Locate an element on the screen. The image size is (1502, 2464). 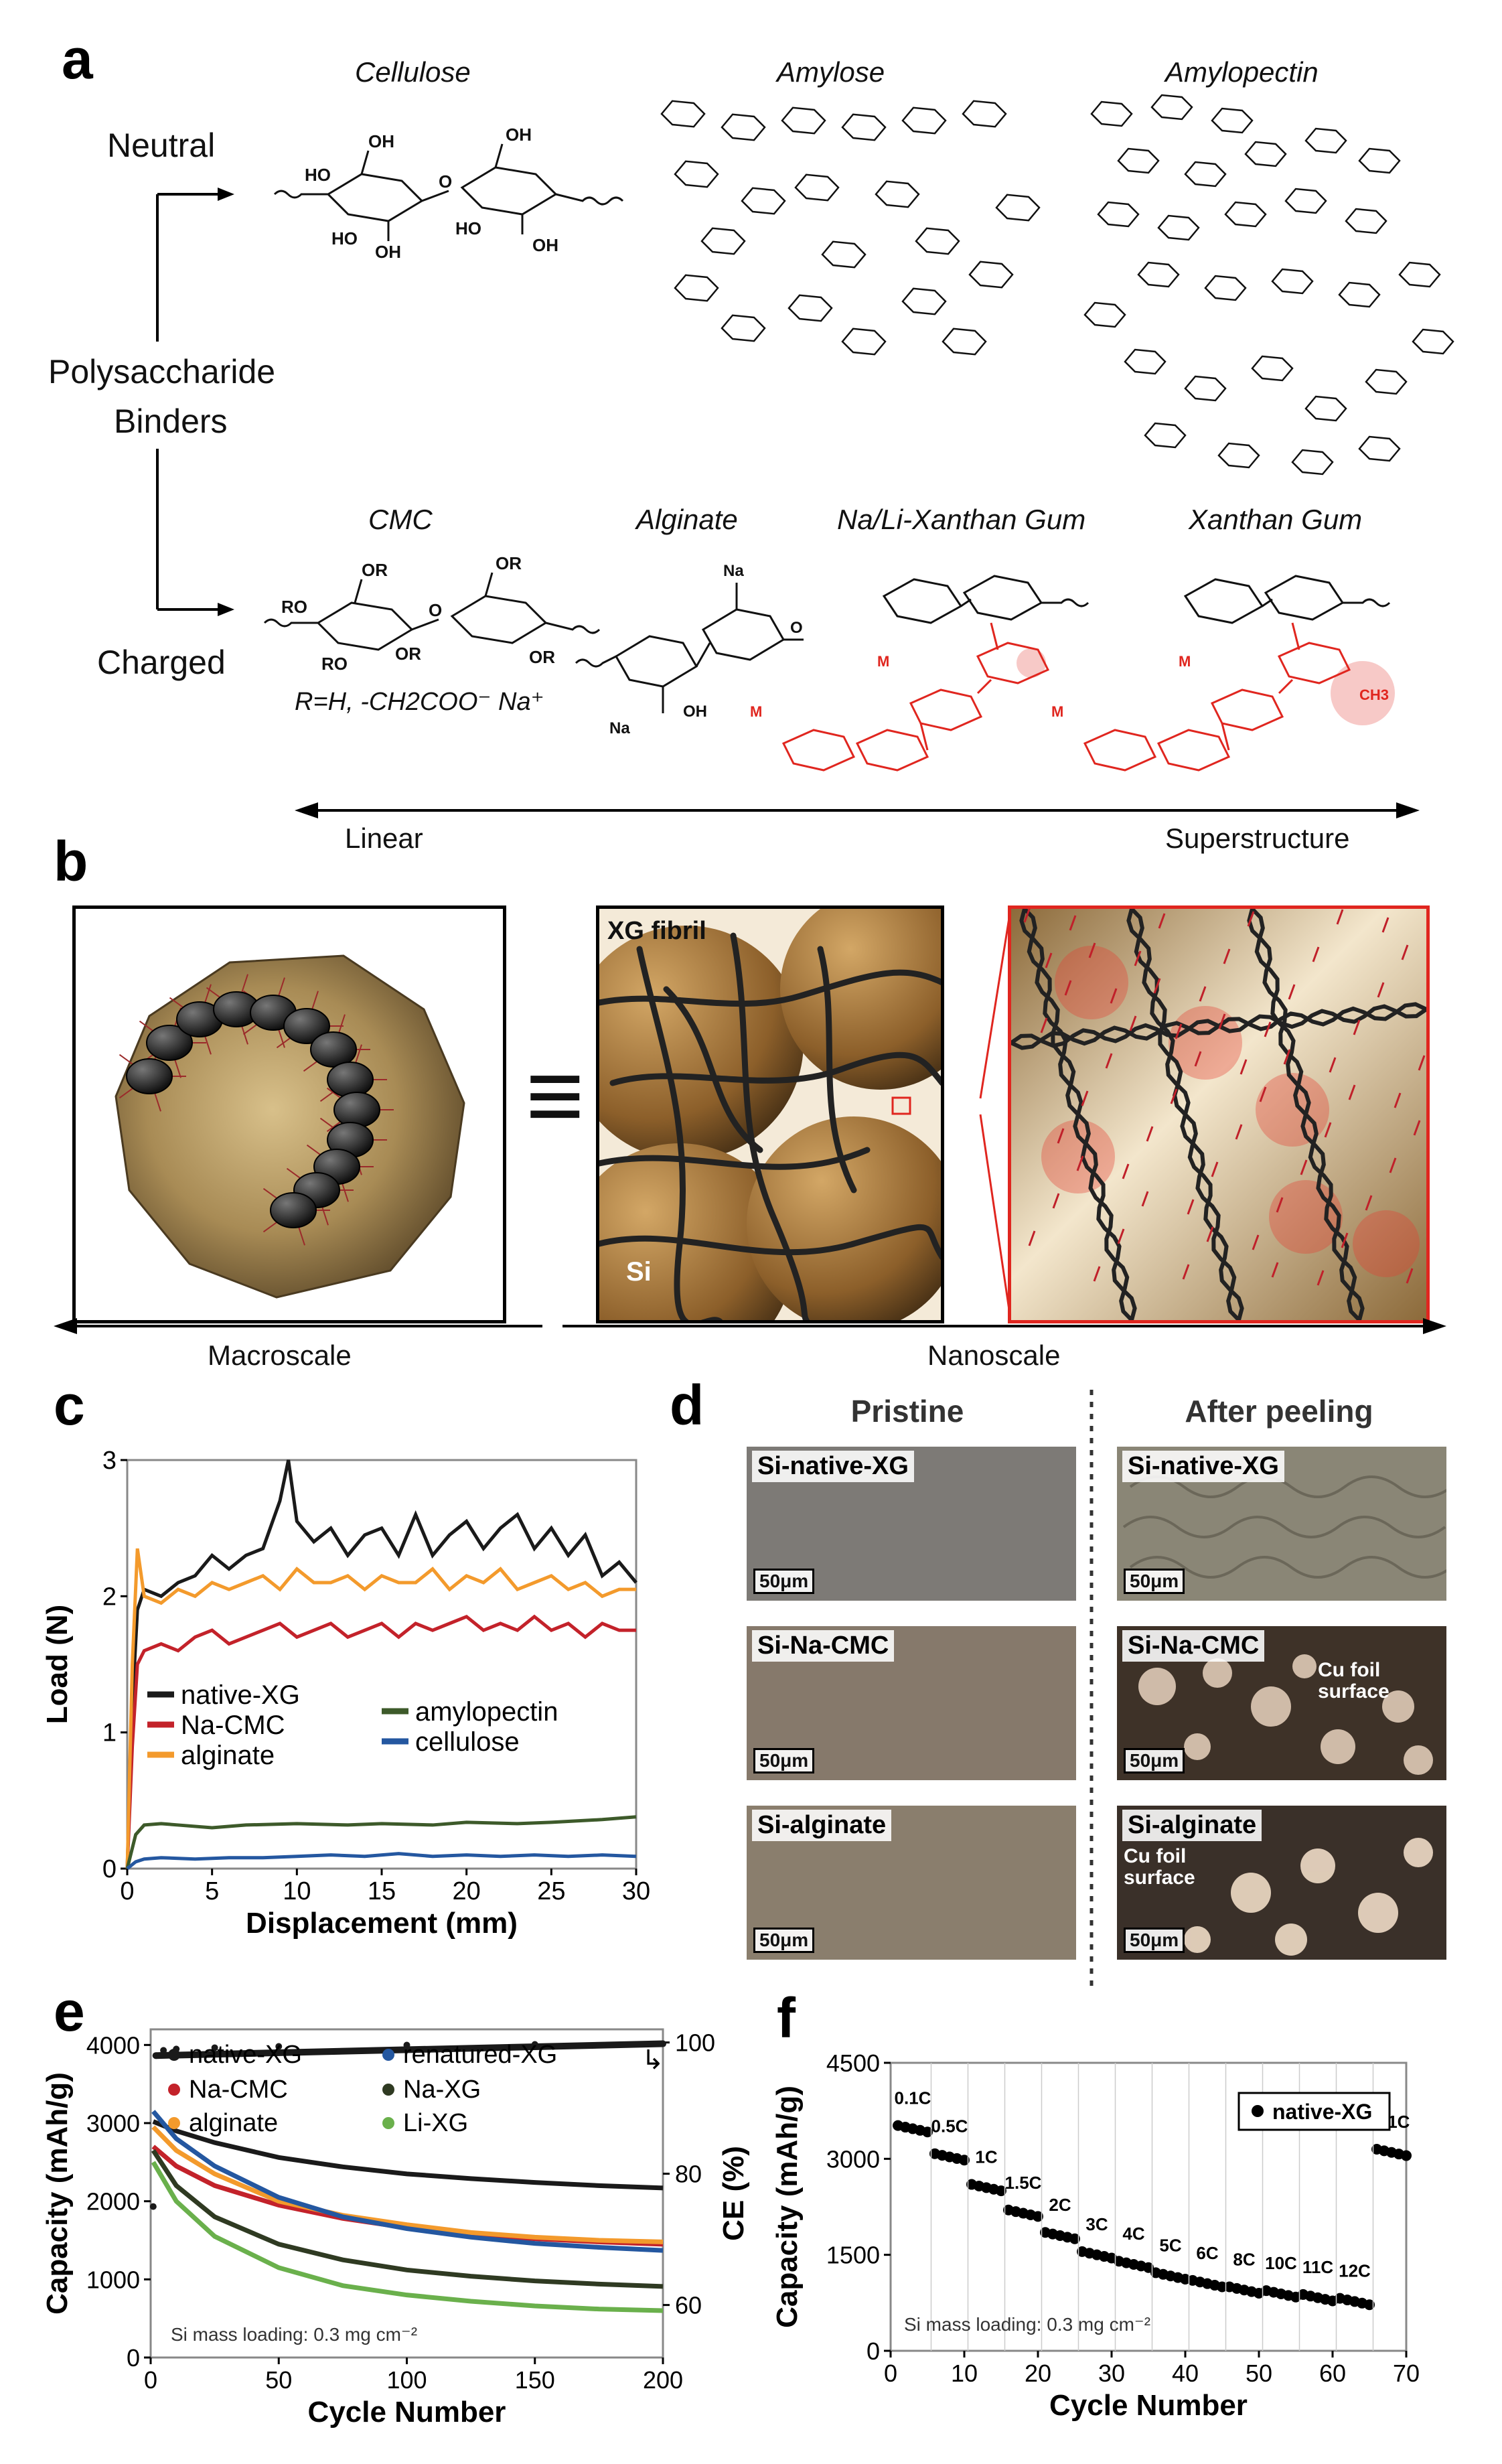
nanoscale-label: Nanoscale is located at coordinates (994, 1355).